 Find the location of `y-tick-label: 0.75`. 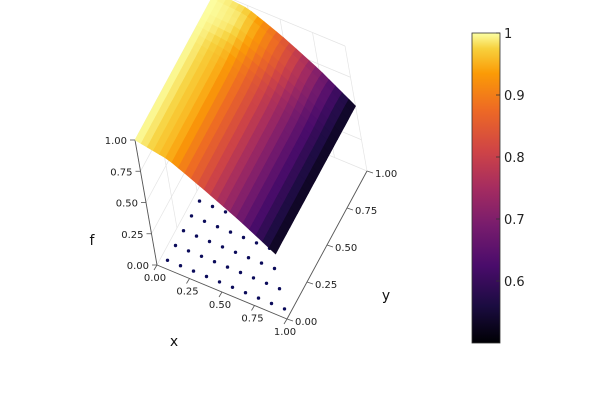

y-tick-label: 0.75 is located at coordinates (366, 211).